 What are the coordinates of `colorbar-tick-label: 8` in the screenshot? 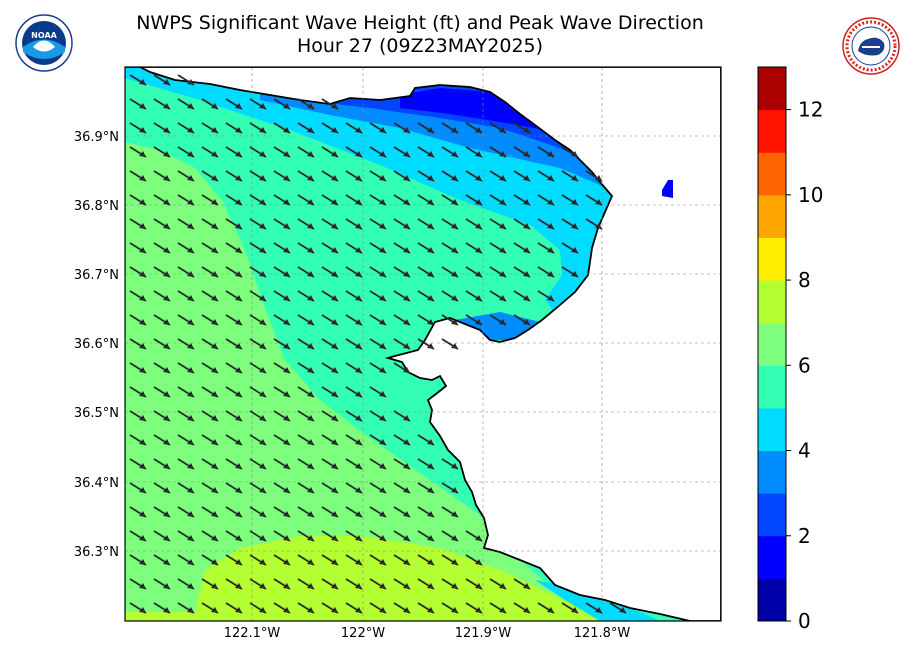 It's located at (804, 280).